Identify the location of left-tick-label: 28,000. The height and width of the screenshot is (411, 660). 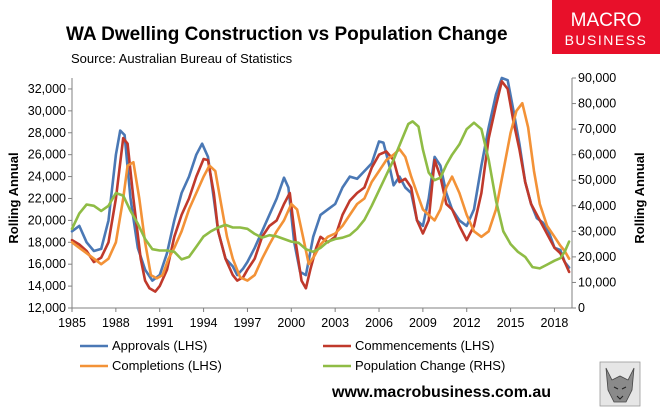
(47, 133).